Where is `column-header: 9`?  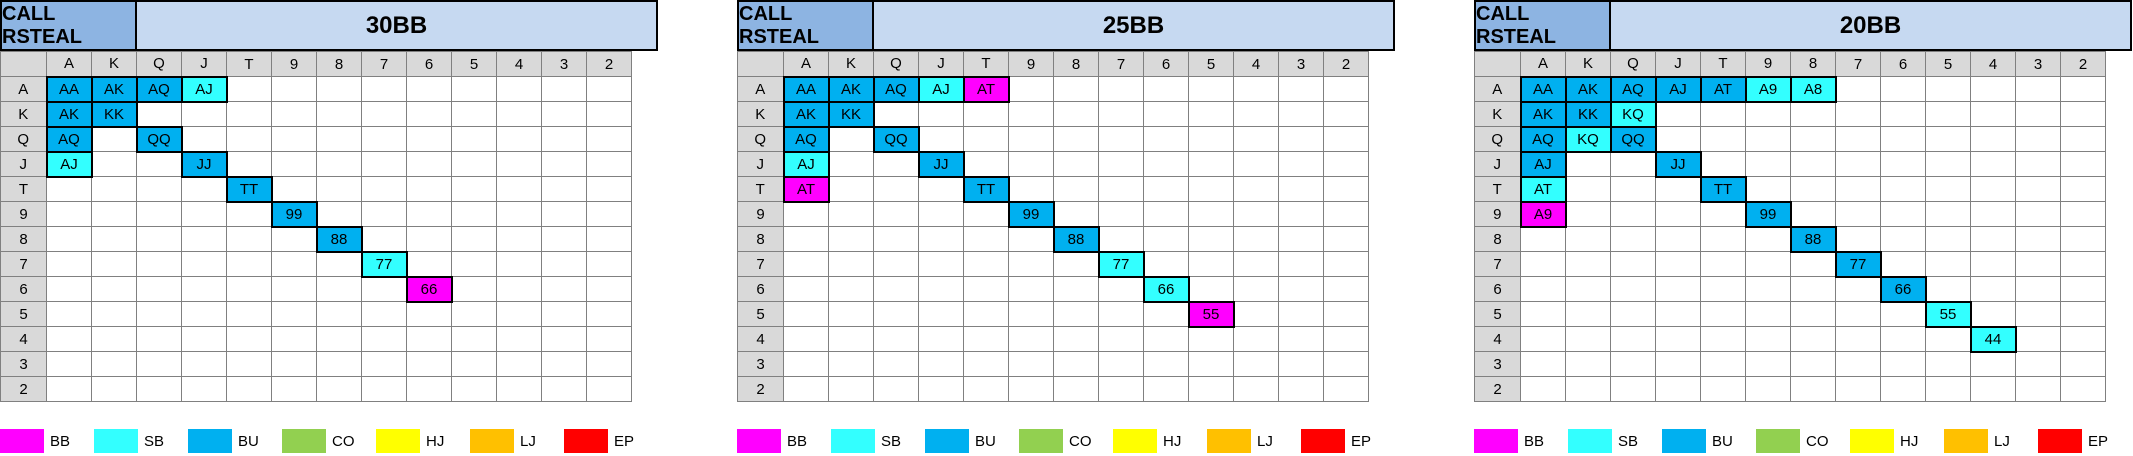 column-header: 9 is located at coordinates (1768, 64).